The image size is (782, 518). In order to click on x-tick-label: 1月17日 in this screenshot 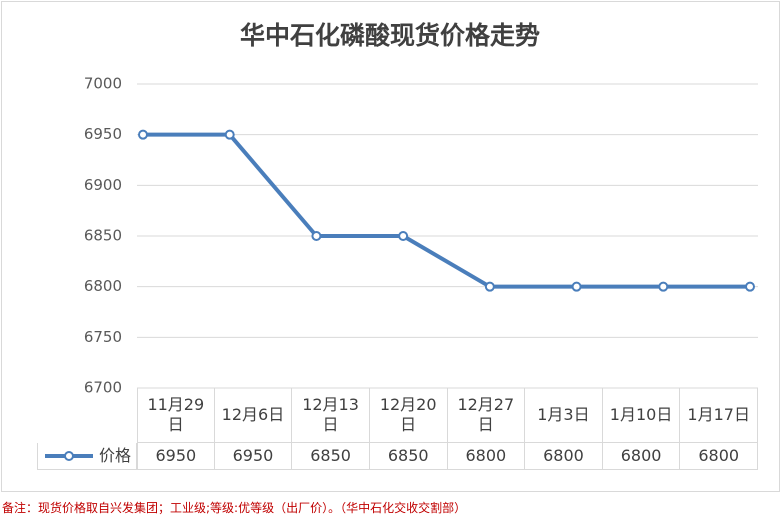, I will do `click(719, 415)`.